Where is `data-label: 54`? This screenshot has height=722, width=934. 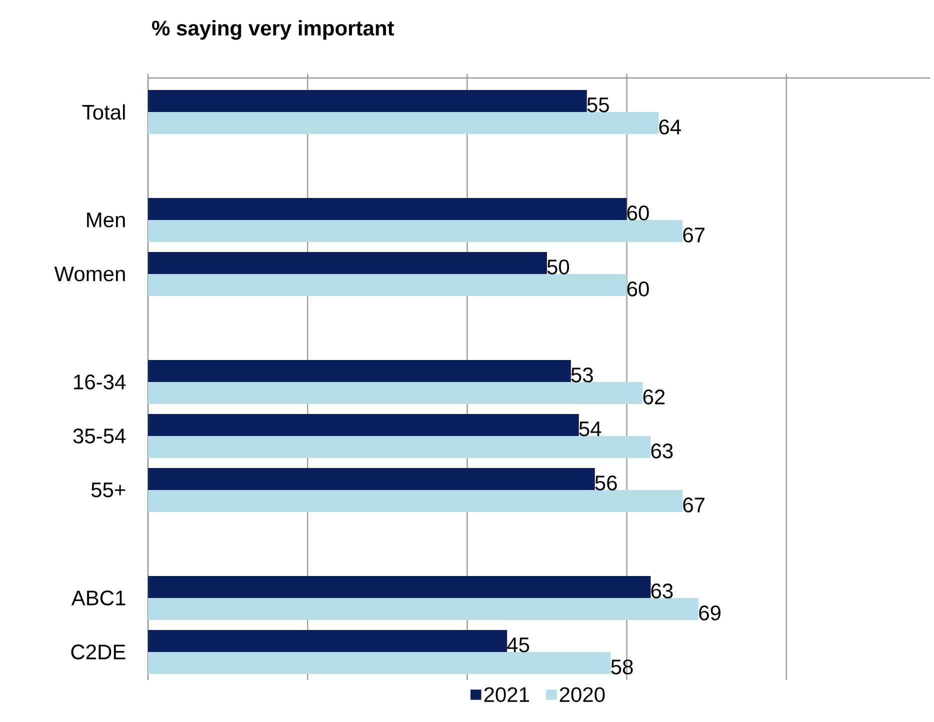 data-label: 54 is located at coordinates (590, 429).